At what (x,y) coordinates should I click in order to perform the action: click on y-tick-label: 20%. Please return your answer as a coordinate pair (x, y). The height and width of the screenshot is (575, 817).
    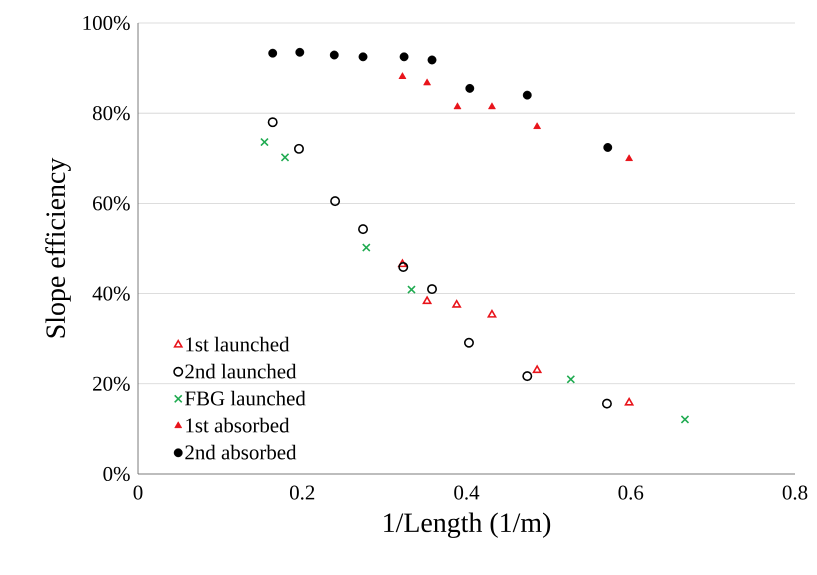
    Looking at the image, I should click on (111, 383).